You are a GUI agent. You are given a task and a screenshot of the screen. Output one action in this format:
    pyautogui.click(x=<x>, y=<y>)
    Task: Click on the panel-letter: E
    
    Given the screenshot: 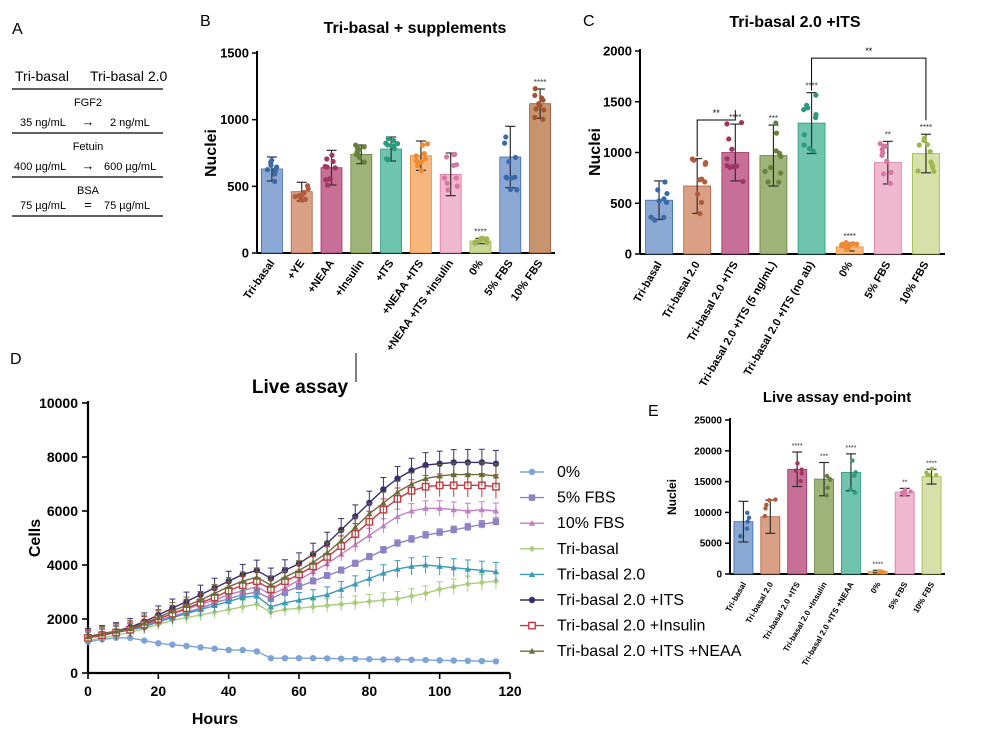 What is the action you would take?
    pyautogui.click(x=653, y=411)
    